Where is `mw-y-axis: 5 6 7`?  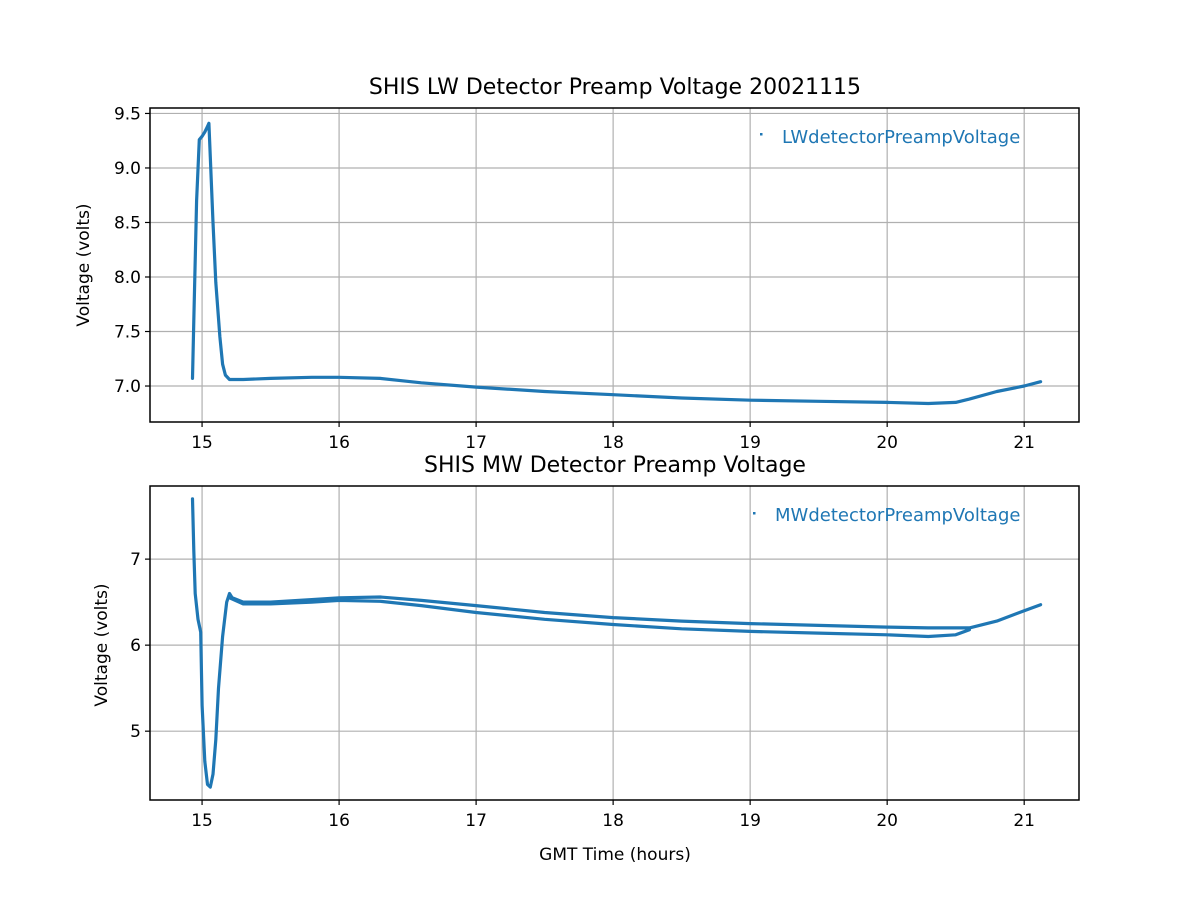 mw-y-axis: 5 6 7 is located at coordinates (140, 646).